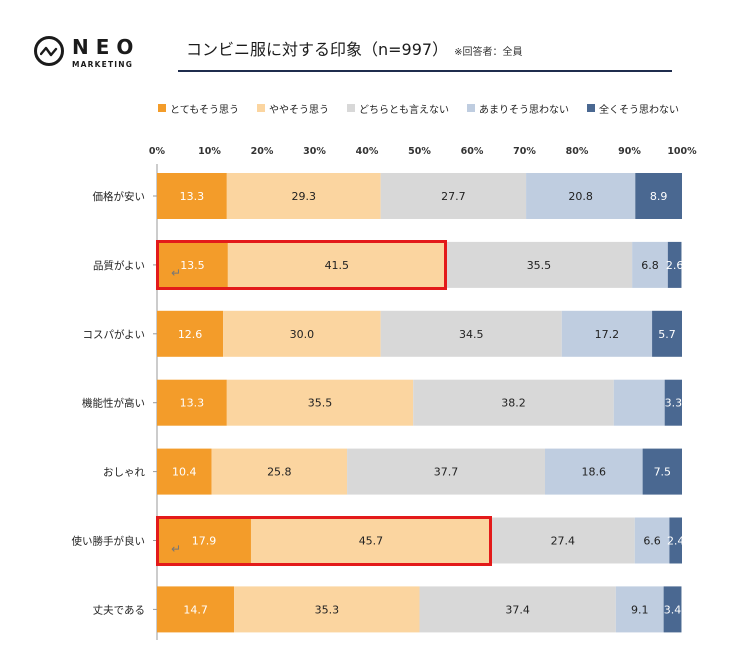 Image resolution: width=753 pixels, height=654 pixels. I want to click on data-label: 5.7, so click(667, 334).